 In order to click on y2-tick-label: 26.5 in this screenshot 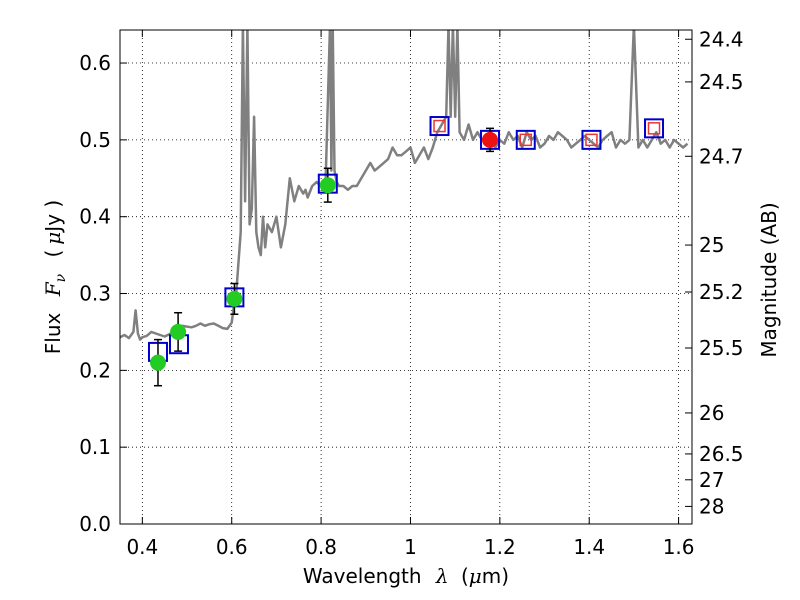, I will do `click(721, 454)`.